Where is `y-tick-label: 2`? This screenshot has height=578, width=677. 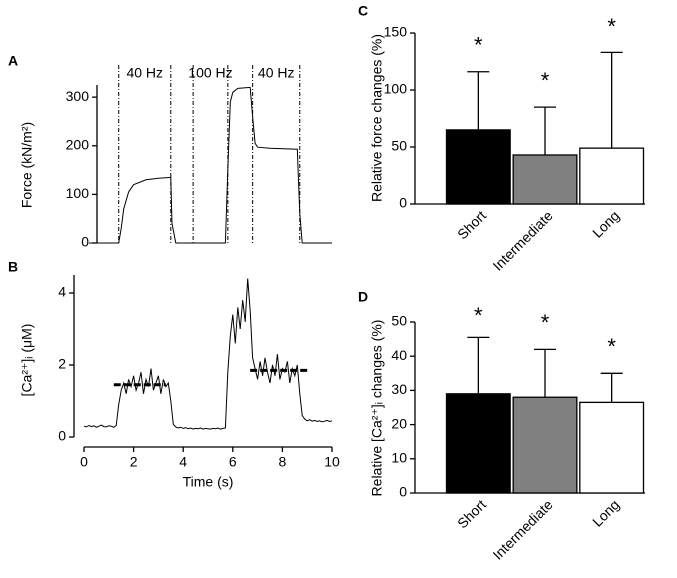
y-tick-label: 2 is located at coordinates (62, 364).